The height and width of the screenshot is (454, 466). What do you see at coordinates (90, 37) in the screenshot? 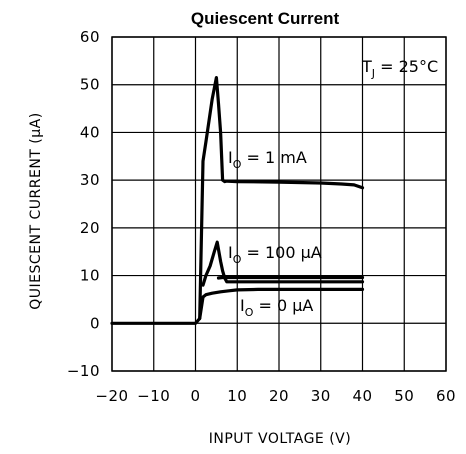
I see `y-tick-label: 60` at bounding box center [90, 37].